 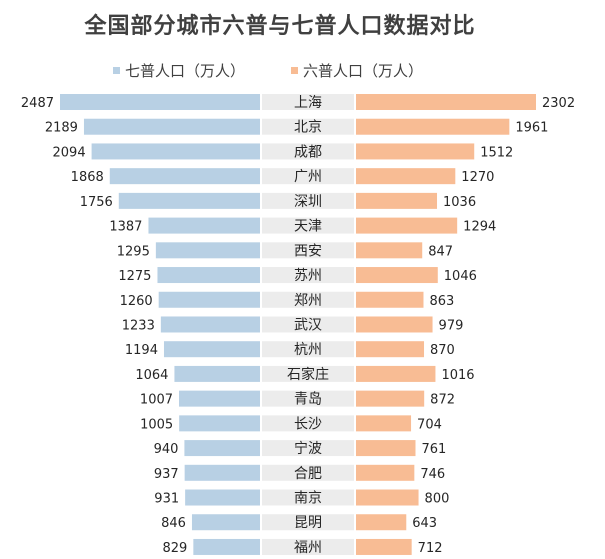 What do you see at coordinates (558, 103) in the screenshot?
I see `data-label-liupu: 2302` at bounding box center [558, 103].